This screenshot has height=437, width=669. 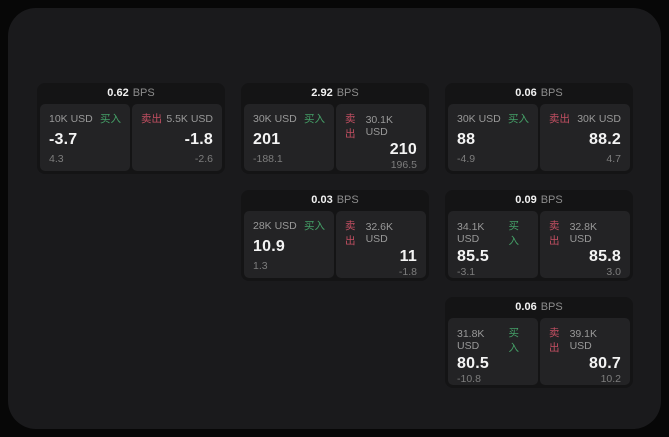 What do you see at coordinates (466, 139) in the screenshot?
I see `buy-quote-value: 88` at bounding box center [466, 139].